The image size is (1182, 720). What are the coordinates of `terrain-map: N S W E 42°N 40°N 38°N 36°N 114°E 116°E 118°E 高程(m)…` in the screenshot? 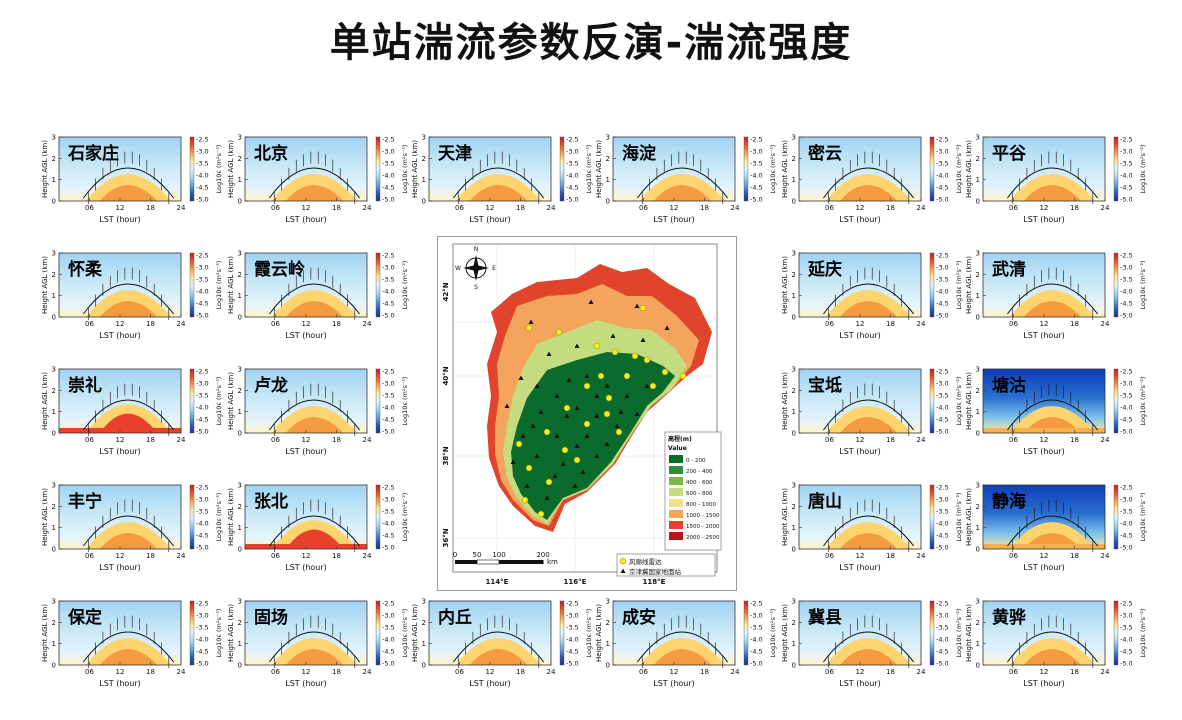 It's located at (587, 413).